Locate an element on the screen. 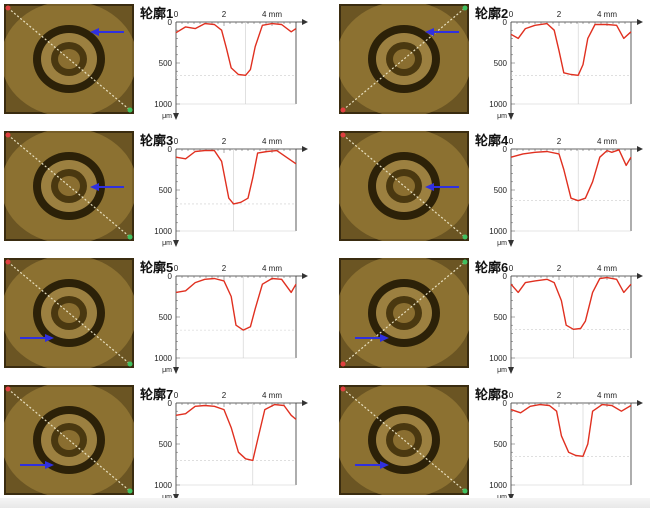  profile-title-2: 轮廓2 is located at coordinates (492, 13).